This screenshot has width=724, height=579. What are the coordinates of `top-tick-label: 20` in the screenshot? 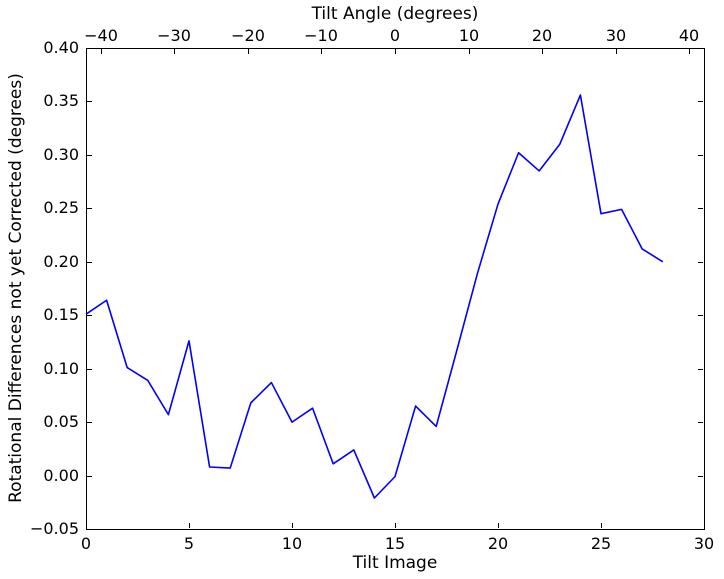 It's located at (542, 35).